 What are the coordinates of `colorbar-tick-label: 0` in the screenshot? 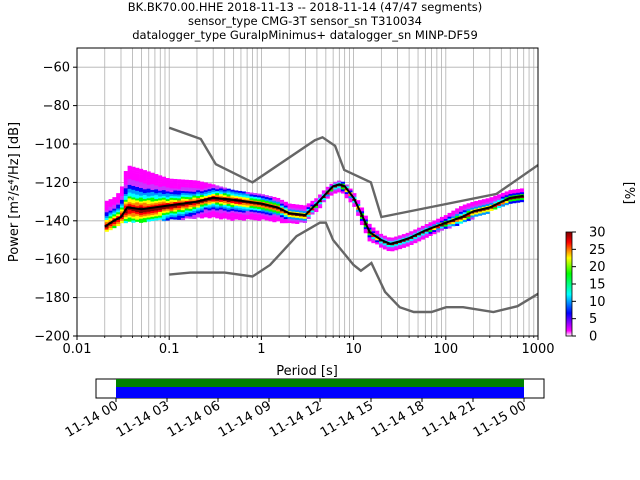 It's located at (593, 337).